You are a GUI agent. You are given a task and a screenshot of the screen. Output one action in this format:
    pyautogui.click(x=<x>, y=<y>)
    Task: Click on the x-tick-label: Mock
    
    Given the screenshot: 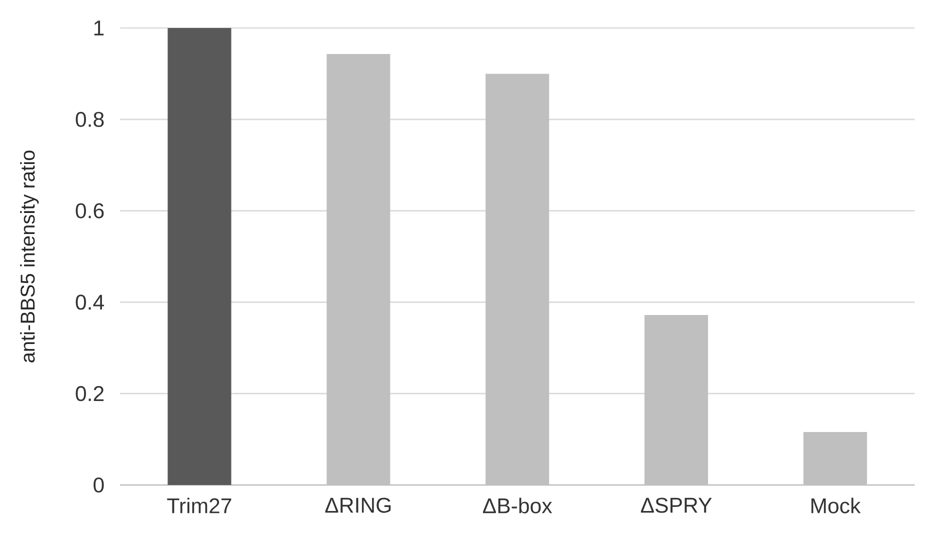 What is the action you would take?
    pyautogui.click(x=836, y=506)
    